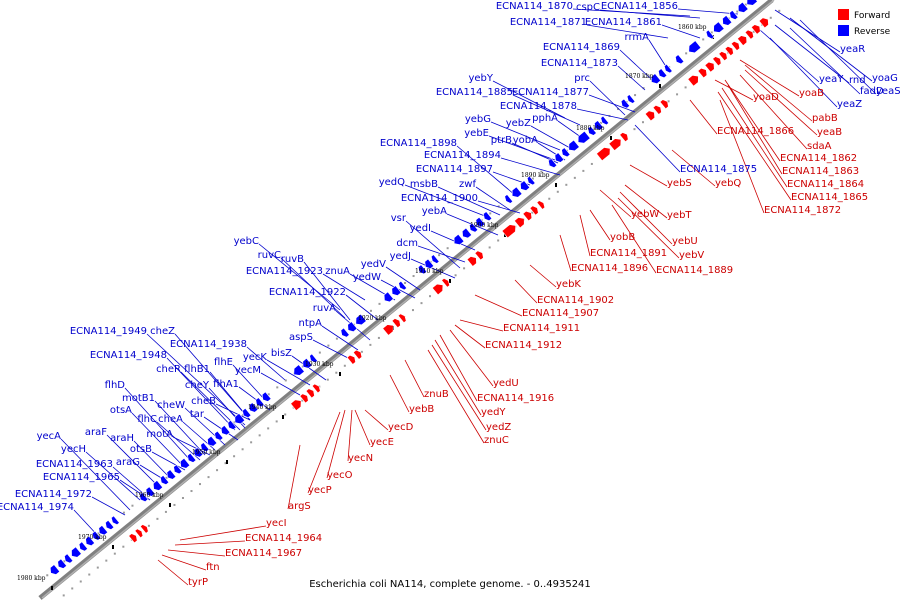 The image size is (900, 600). I want to click on forward-gene-label: yebW, so click(645, 214).